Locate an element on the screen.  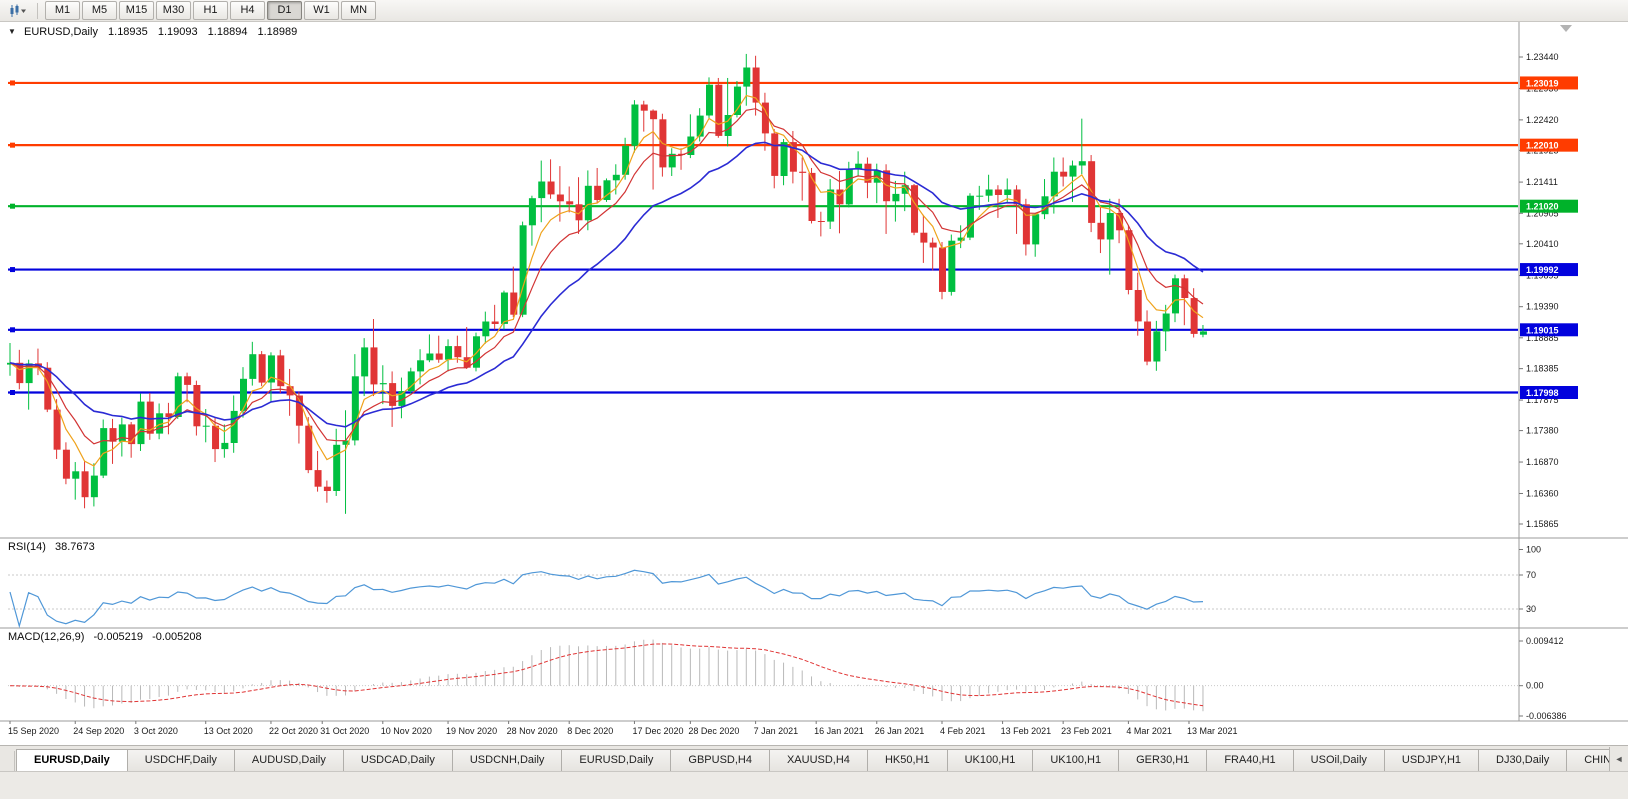
chart-tab-xauusd-h4: XAUUSD,H4 is located at coordinates (818, 760).